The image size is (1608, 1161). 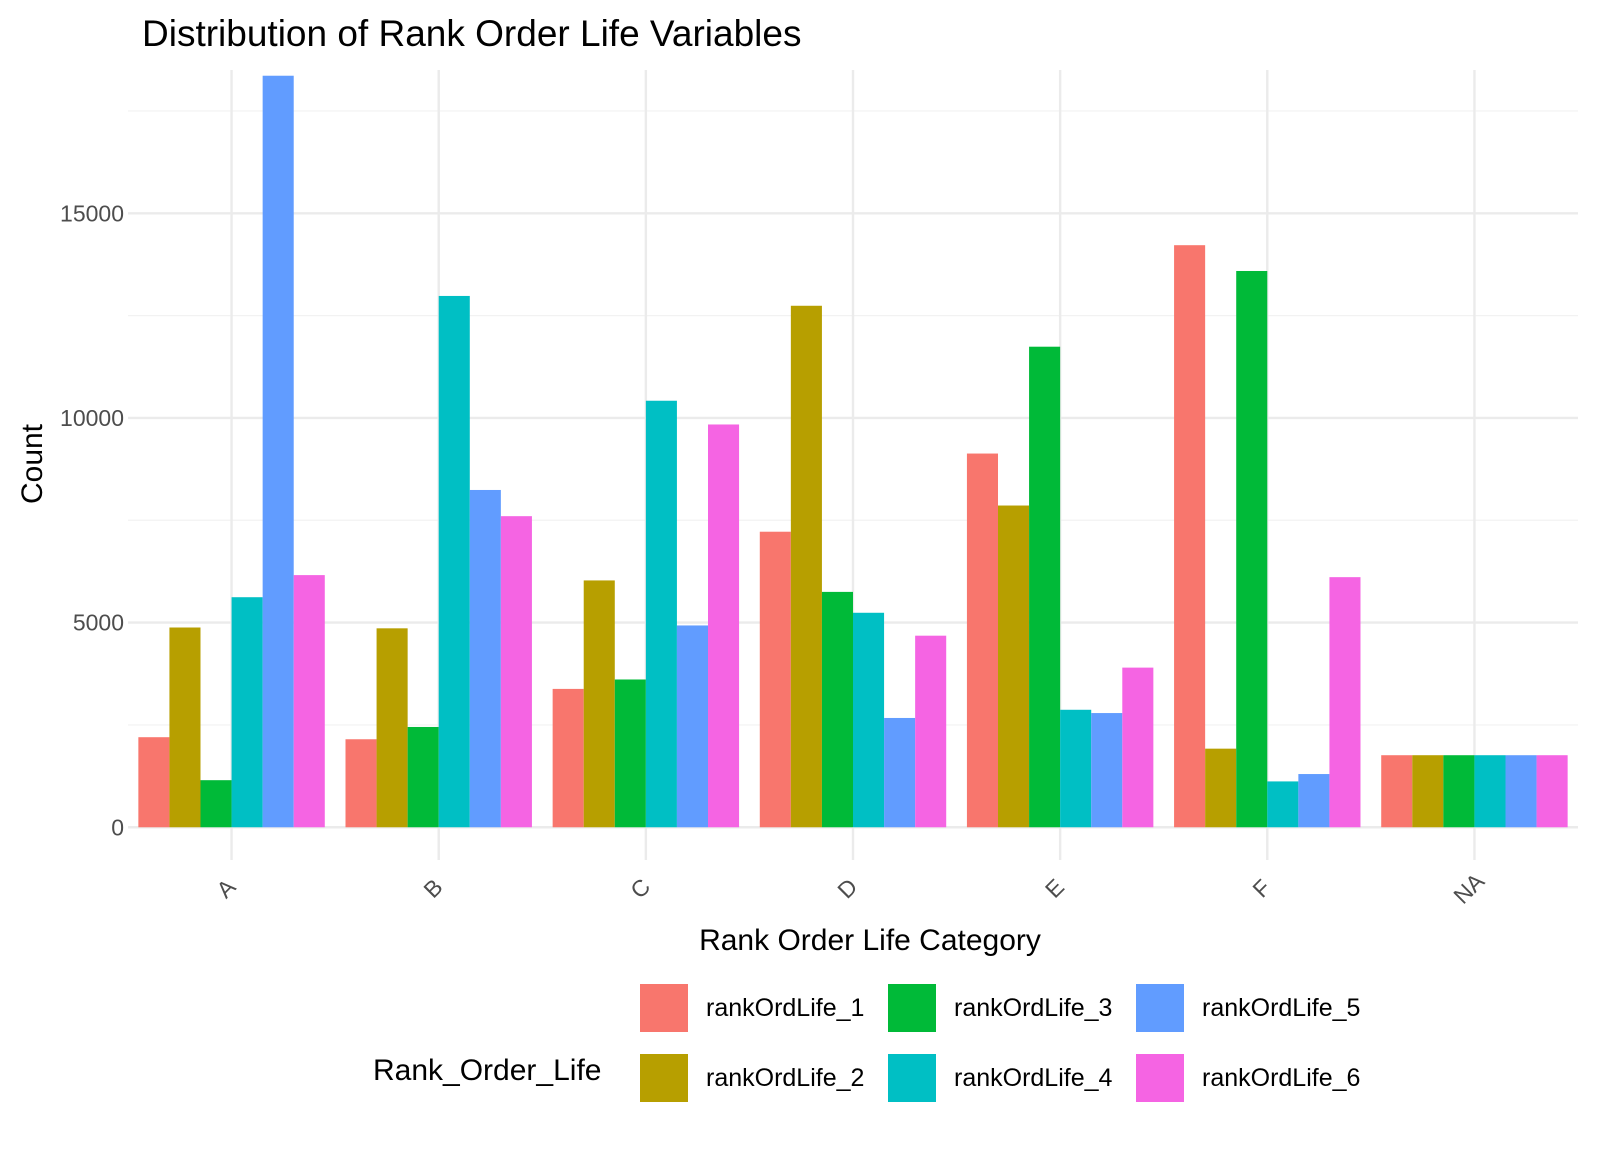 What do you see at coordinates (1076, 768) in the screenshot?
I see `bar-rankOrdLife_4-E` at bounding box center [1076, 768].